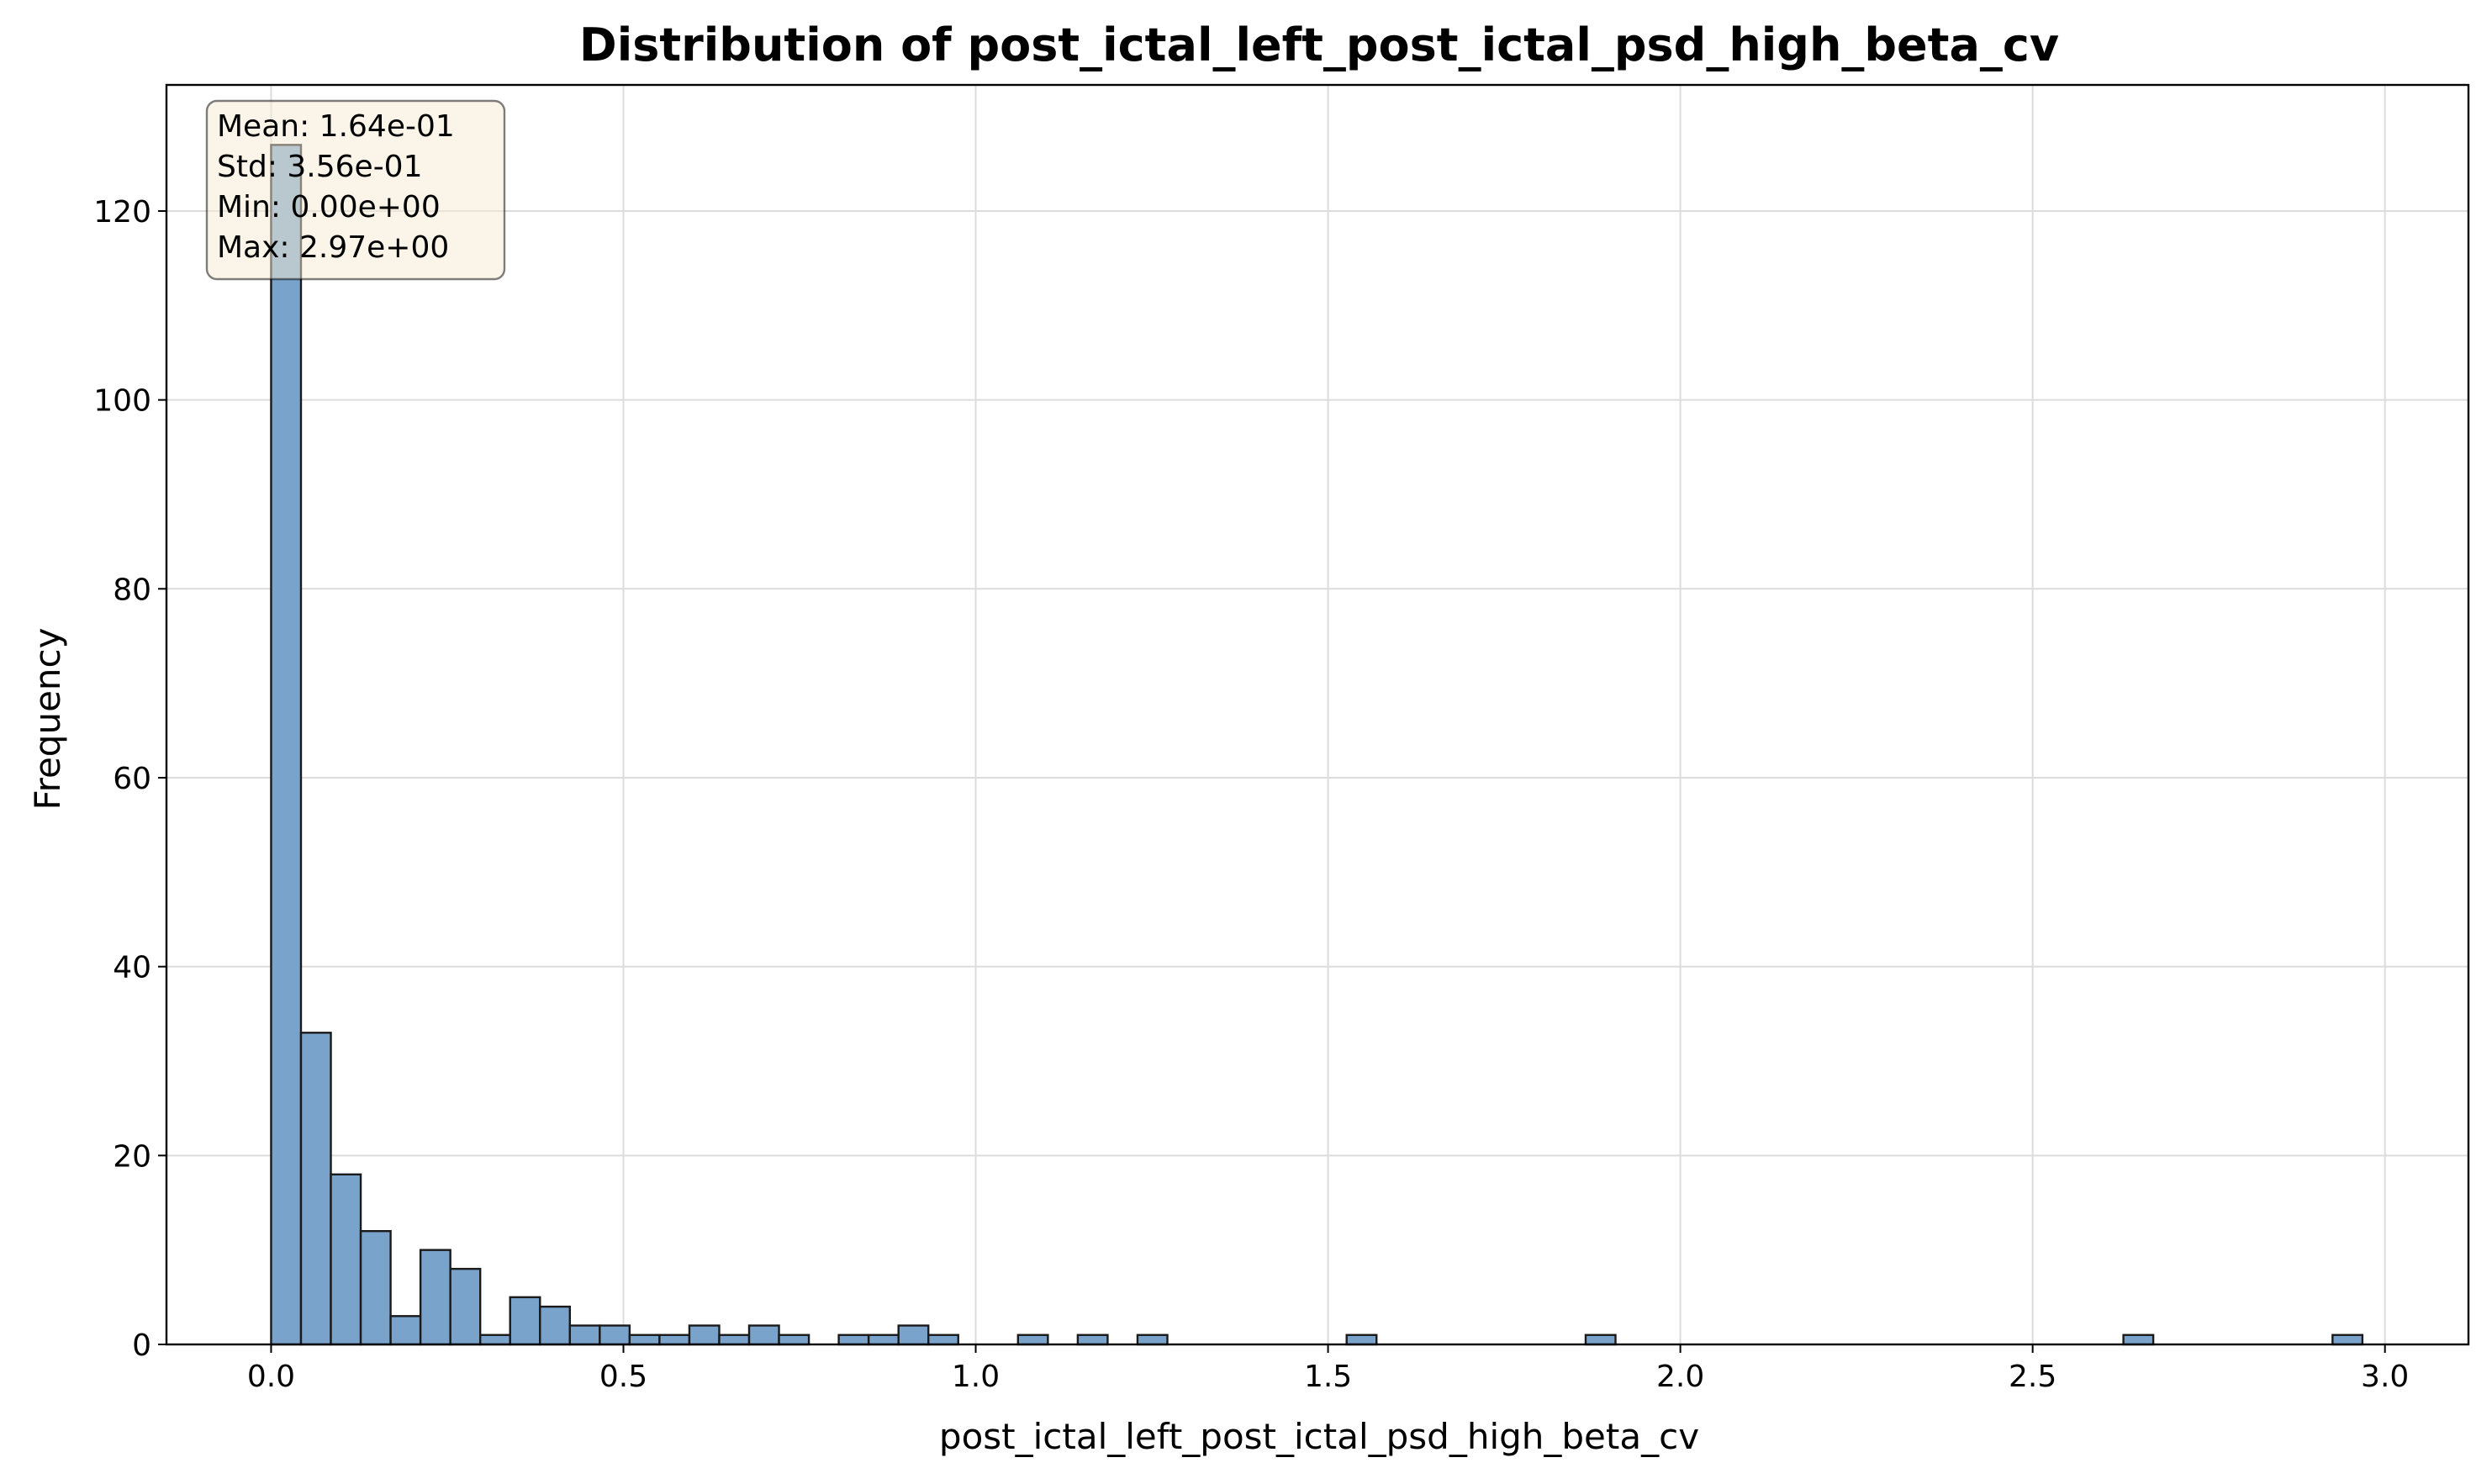  Describe the element at coordinates (1328, 1377) in the screenshot. I see `x-tick-label: 1.5` at that location.